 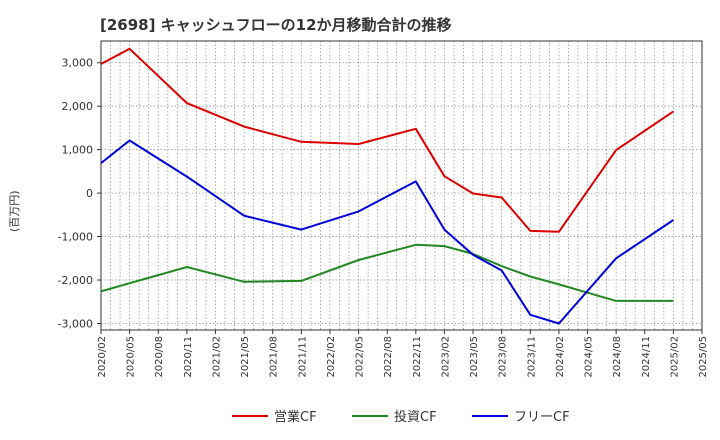 What do you see at coordinates (302, 357) in the screenshot?
I see `x-tick-label: 2021/11` at bounding box center [302, 357].